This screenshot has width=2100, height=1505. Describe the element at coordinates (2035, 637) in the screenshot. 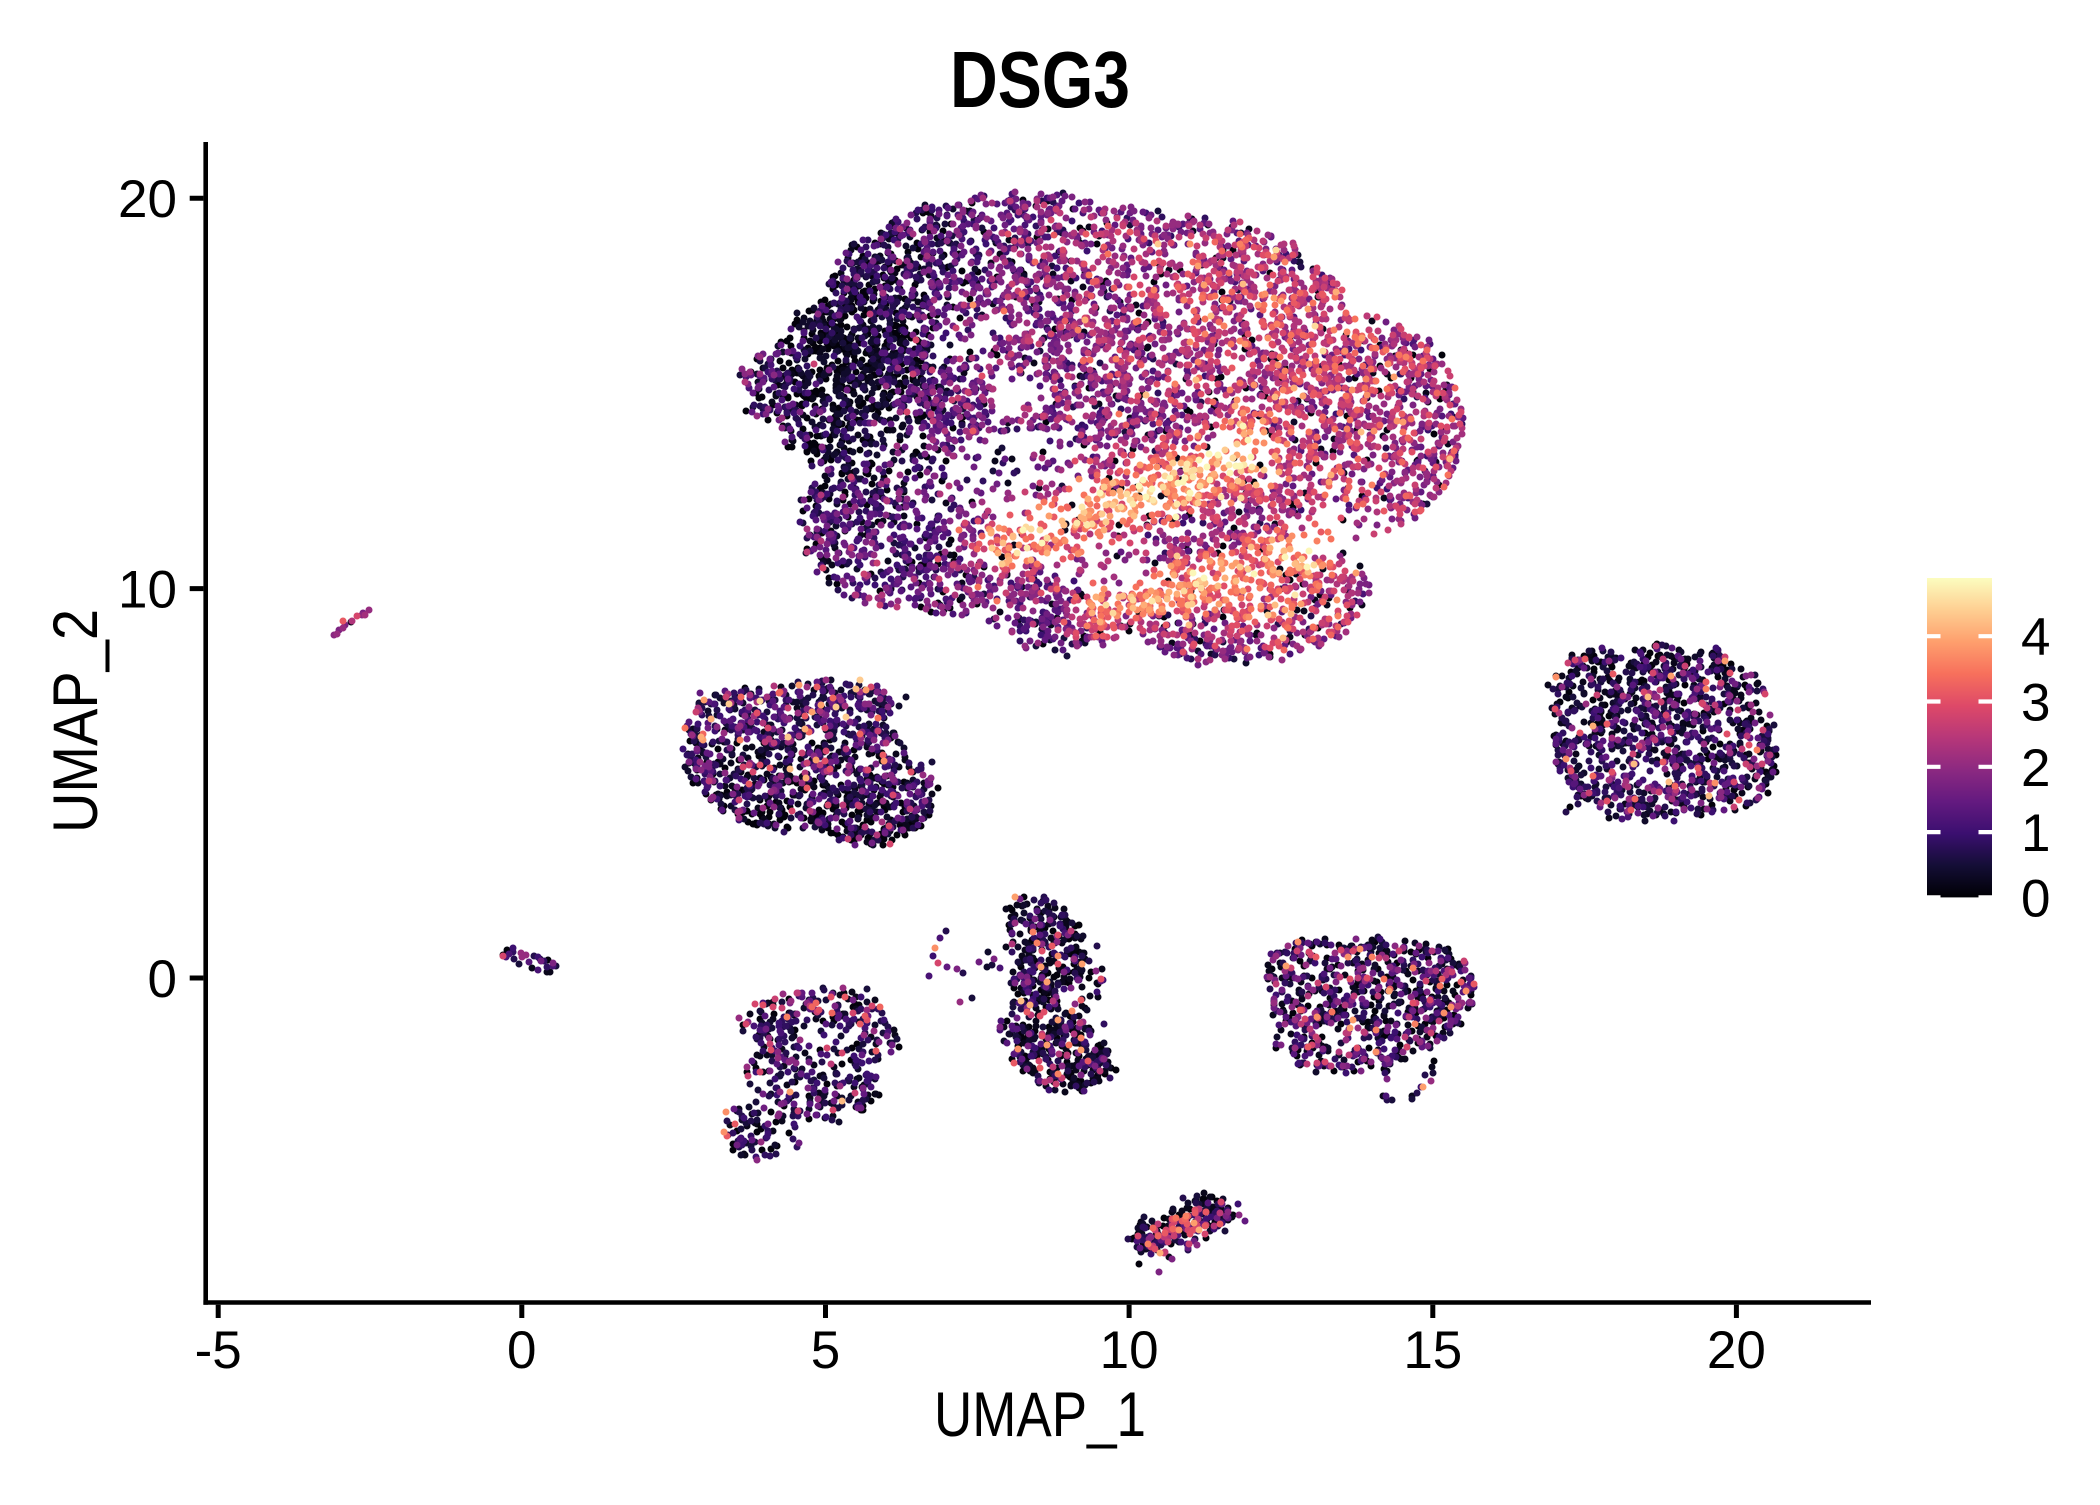

I see `svg-text: 4` at that location.